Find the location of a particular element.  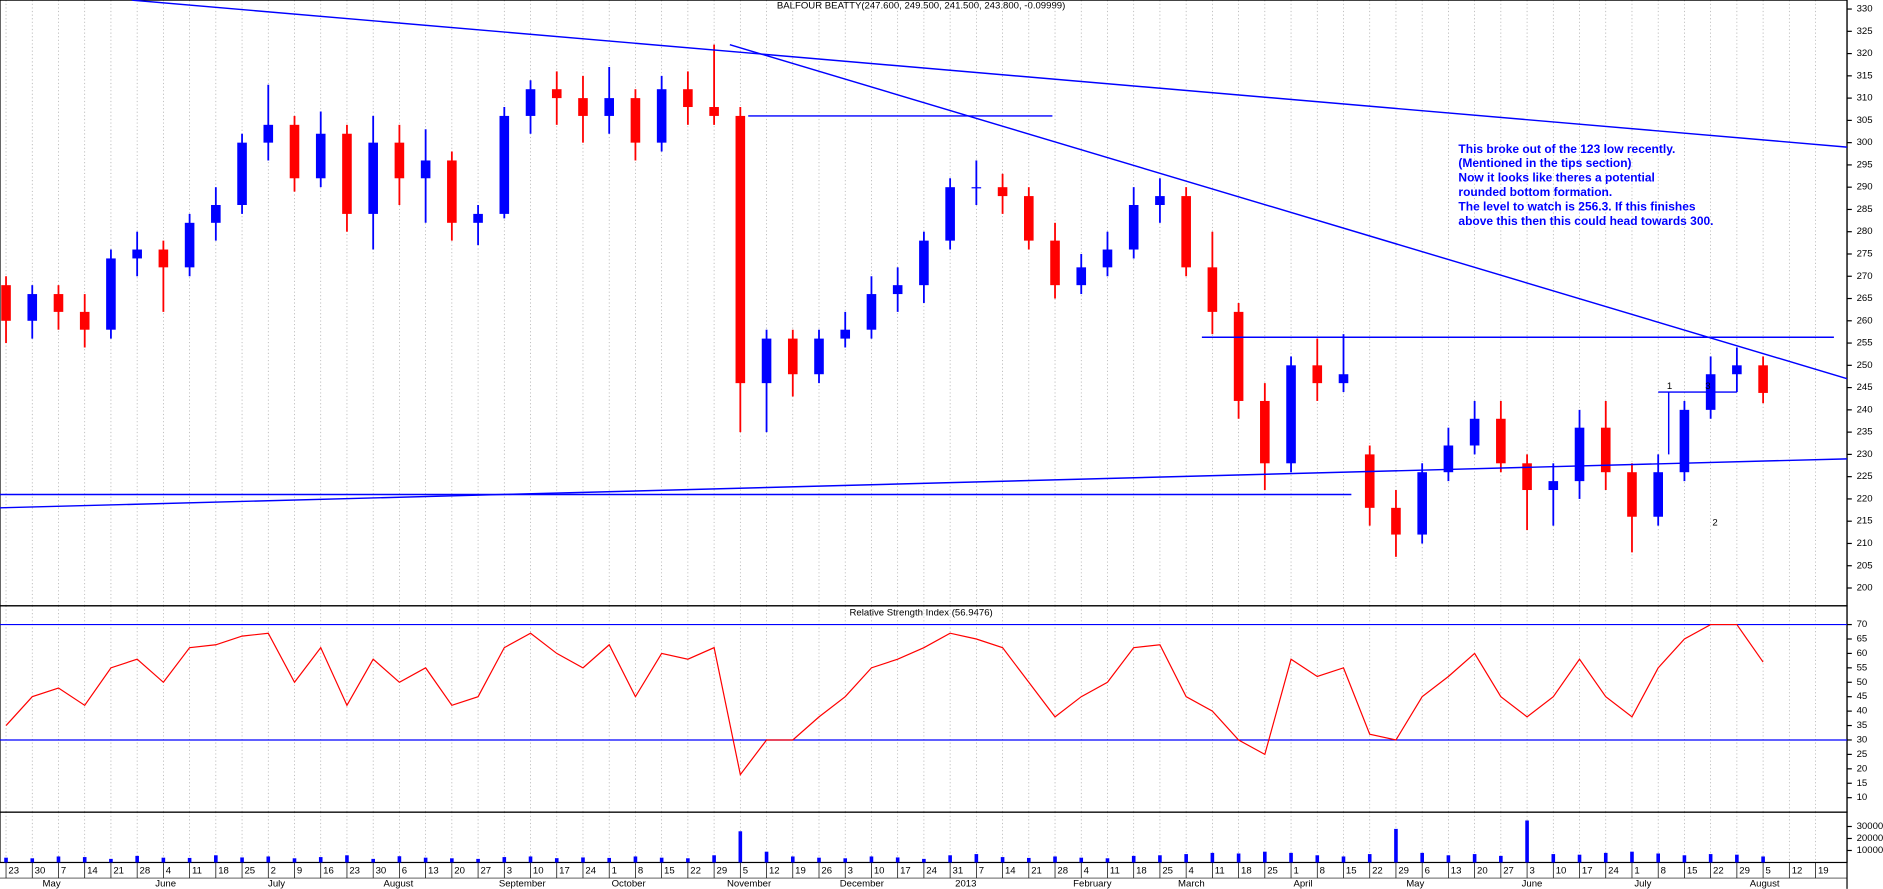

x-tick-label: 11 is located at coordinates (1220, 870).